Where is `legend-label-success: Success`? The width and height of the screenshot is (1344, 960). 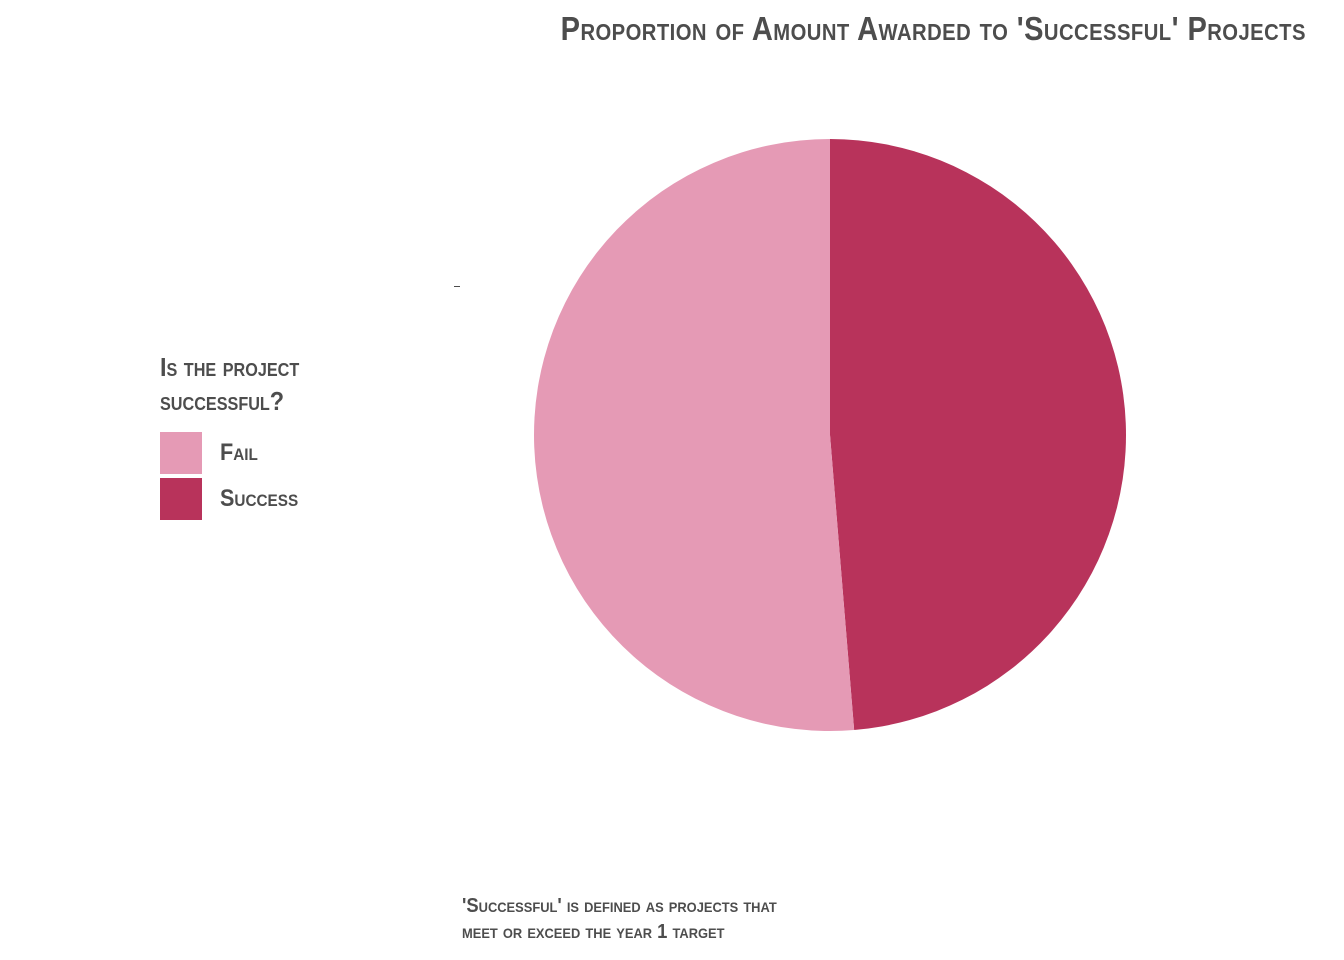
legend-label-success: Success is located at coordinates (259, 498).